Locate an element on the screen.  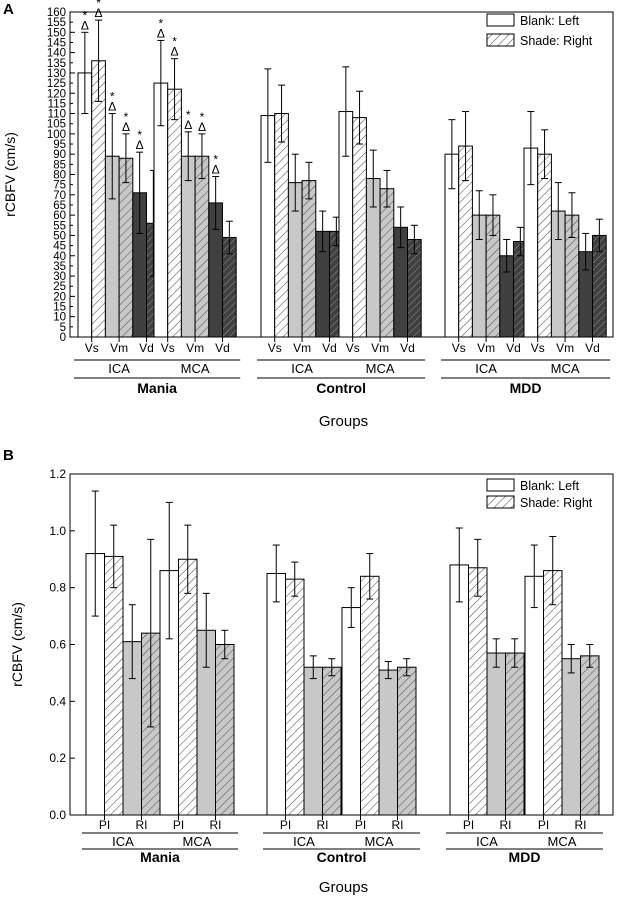
y-tick-label: 65 is located at coordinates (59, 206).